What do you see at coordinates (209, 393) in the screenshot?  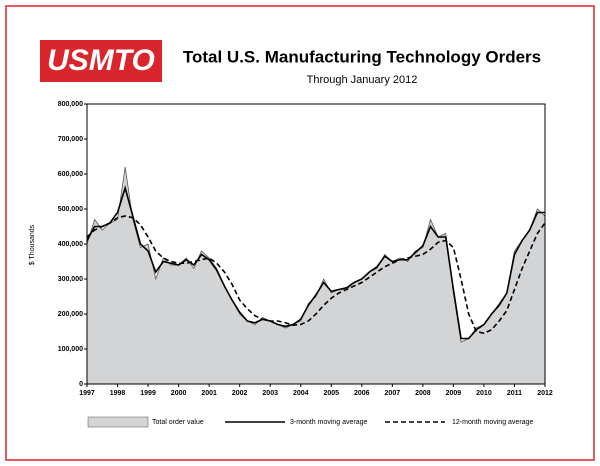 I see `x-tick-label: 2001` at bounding box center [209, 393].